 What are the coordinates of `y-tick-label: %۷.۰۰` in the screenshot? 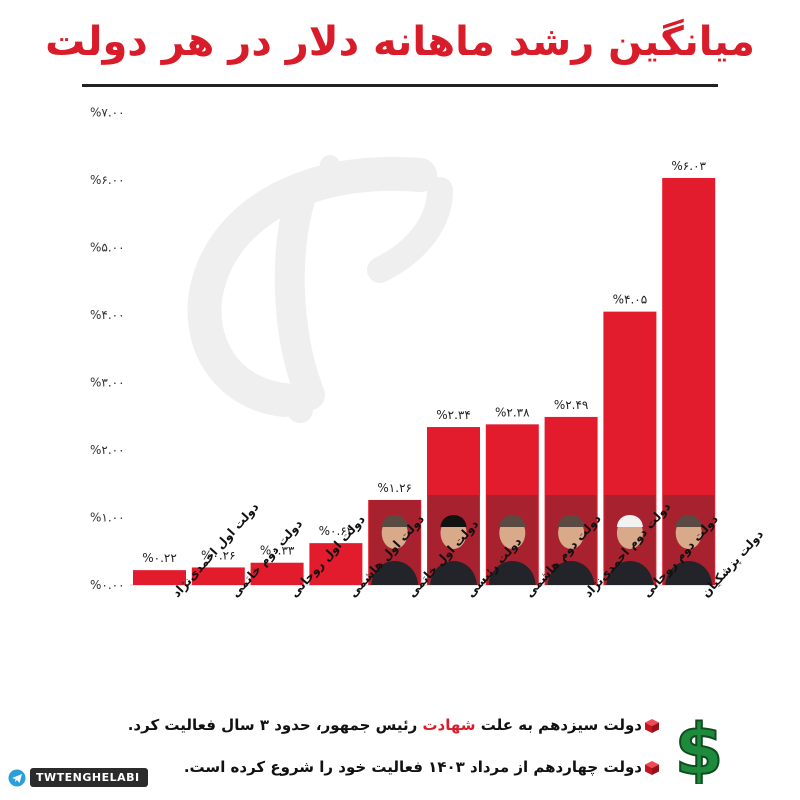 It's located at (107, 113).